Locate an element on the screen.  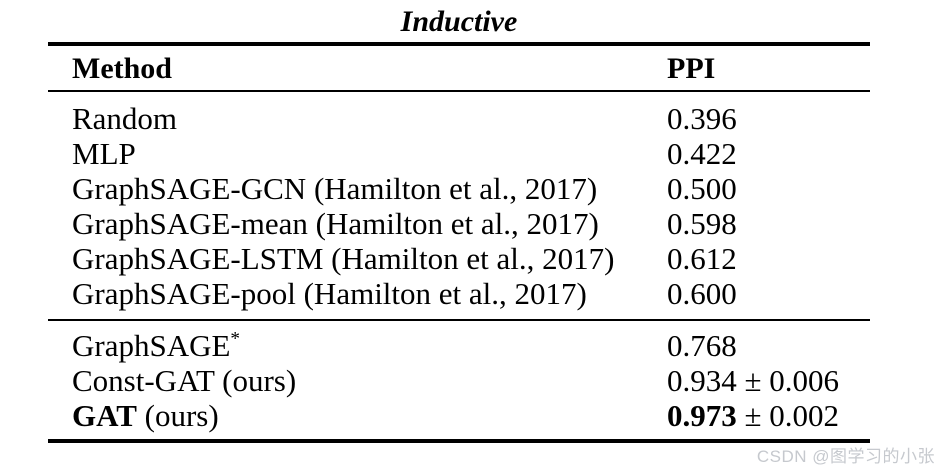
method-cell: GraphSAGE-LSTM (Hamilton et al., 2017) is located at coordinates (357, 258).